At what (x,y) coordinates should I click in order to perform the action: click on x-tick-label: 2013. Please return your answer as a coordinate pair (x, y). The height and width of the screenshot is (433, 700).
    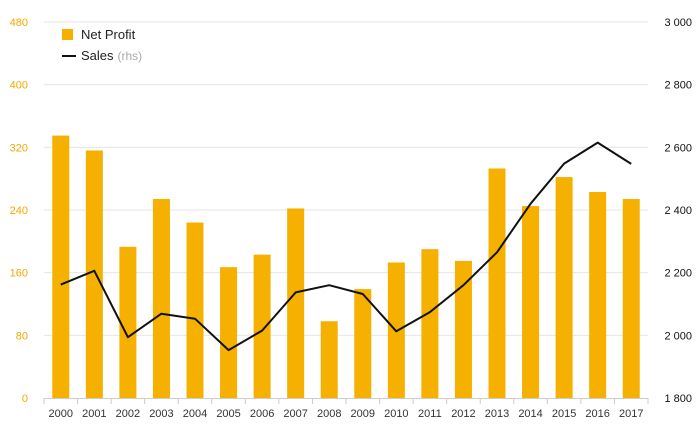
    Looking at the image, I should click on (497, 414).